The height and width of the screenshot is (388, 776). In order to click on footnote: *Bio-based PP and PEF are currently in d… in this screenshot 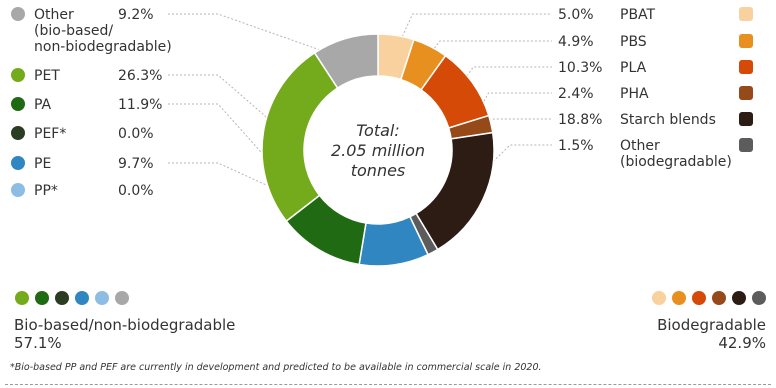, I will do `click(276, 367)`.